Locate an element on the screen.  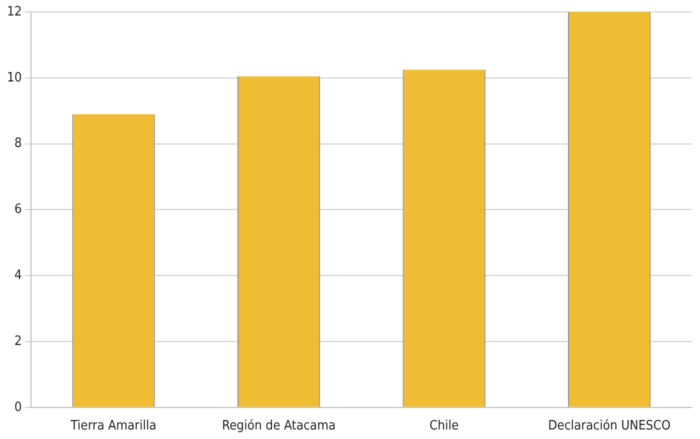
y-tick-label: 2 is located at coordinates (18, 341).